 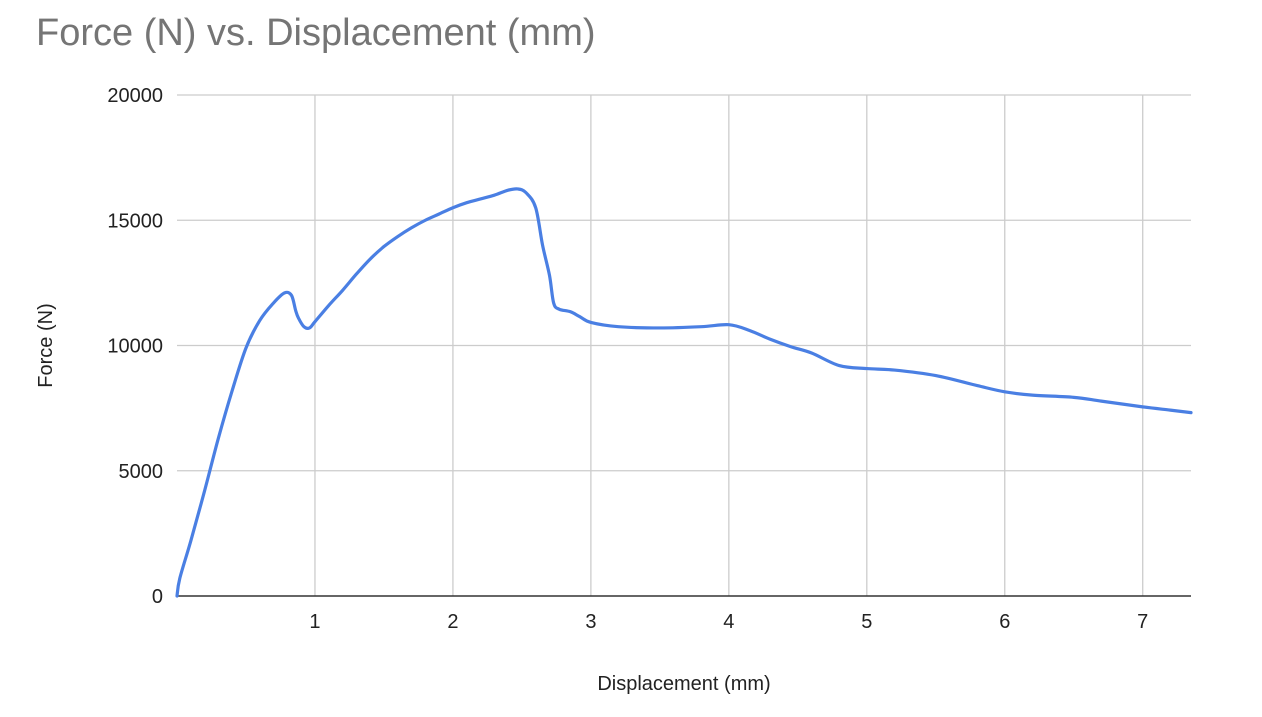 I want to click on x-tick-label: 3, so click(x=590, y=622).